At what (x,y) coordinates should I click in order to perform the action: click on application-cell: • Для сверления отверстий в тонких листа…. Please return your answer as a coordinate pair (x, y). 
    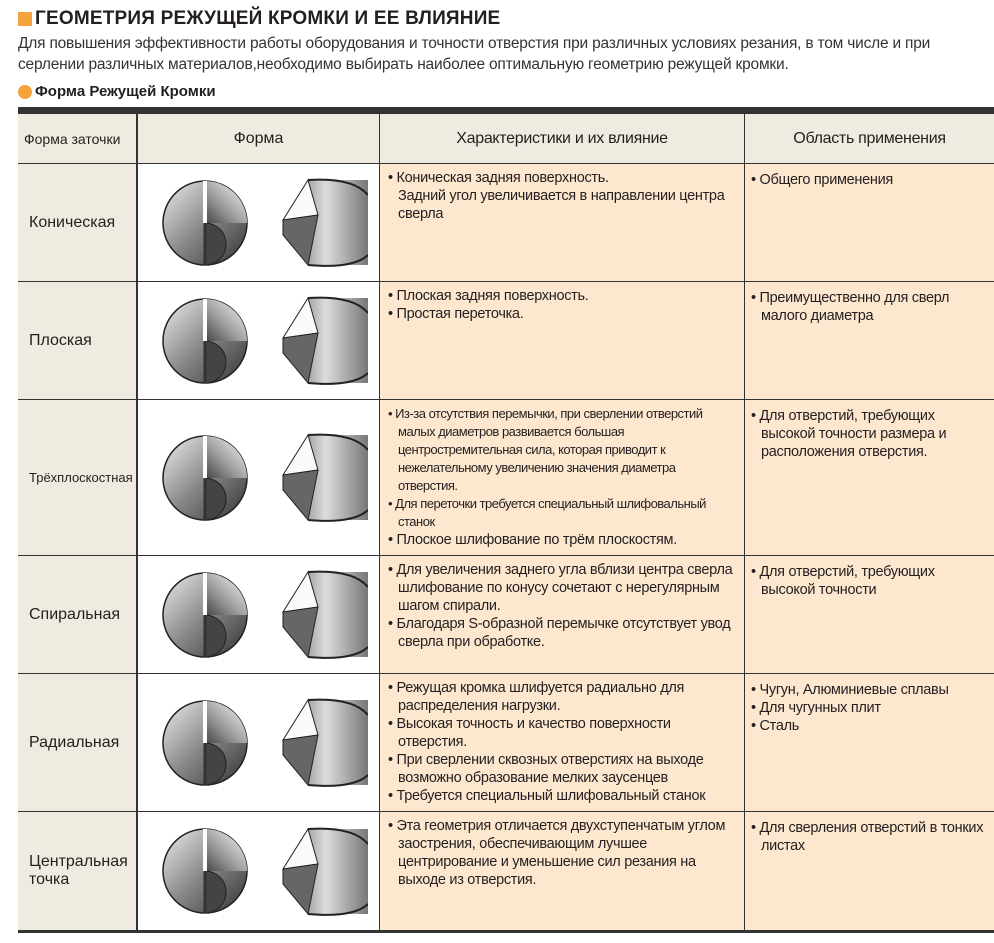
    Looking at the image, I should click on (869, 871).